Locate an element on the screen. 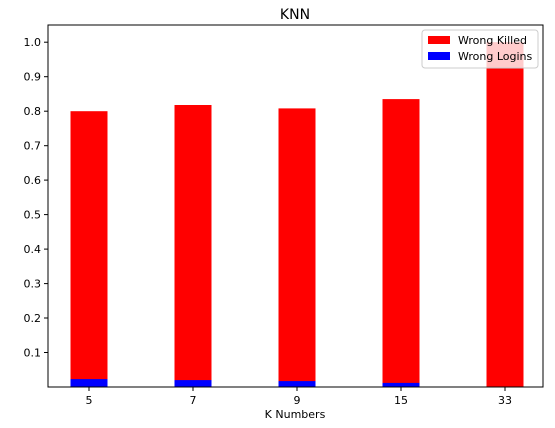 The height and width of the screenshot is (428, 555). legend-box is located at coordinates (480, 49).